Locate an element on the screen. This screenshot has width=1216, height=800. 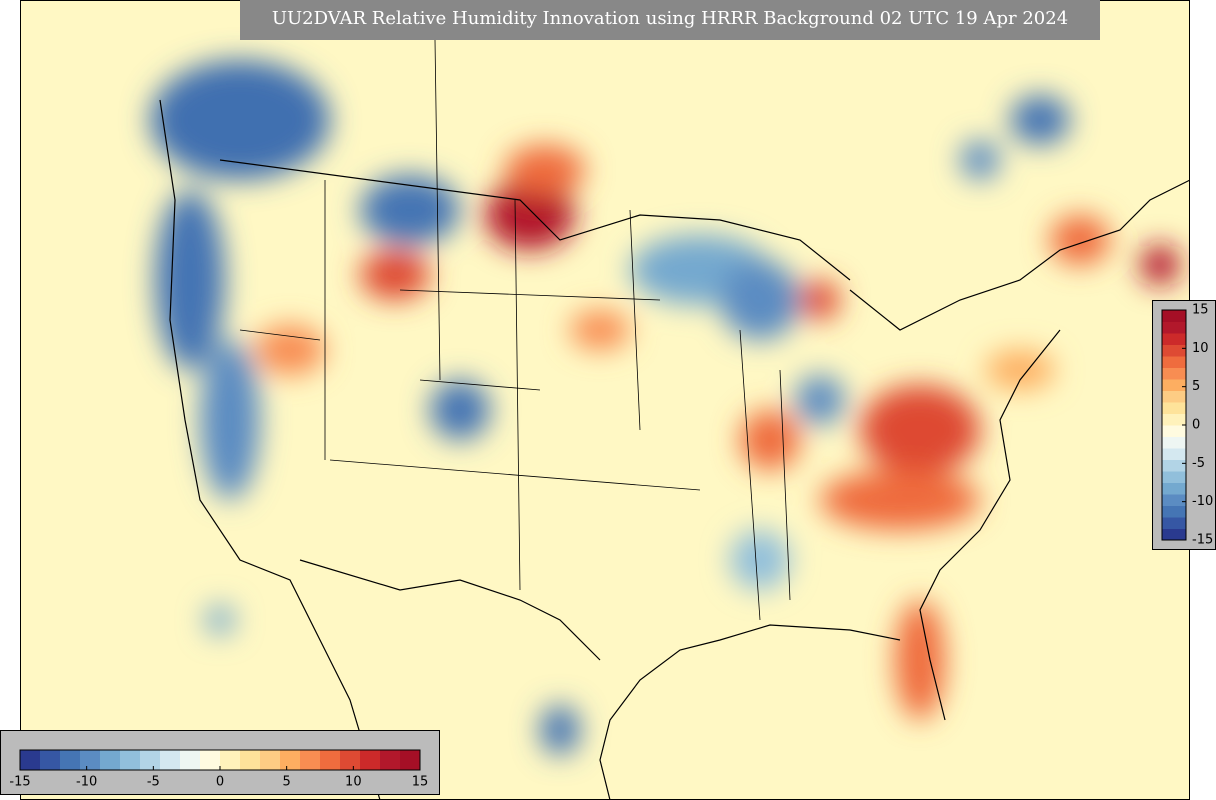
colorbar-vertical: -15 -10 -5 0 5 10 15 is located at coordinates (1187, 425).